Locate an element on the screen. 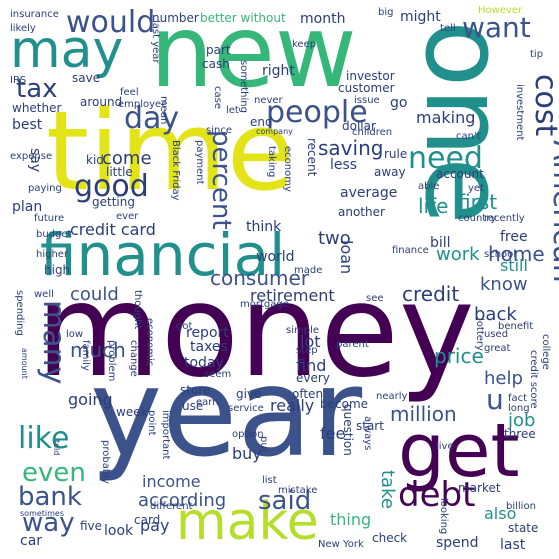  word-market: market is located at coordinates (479, 488).